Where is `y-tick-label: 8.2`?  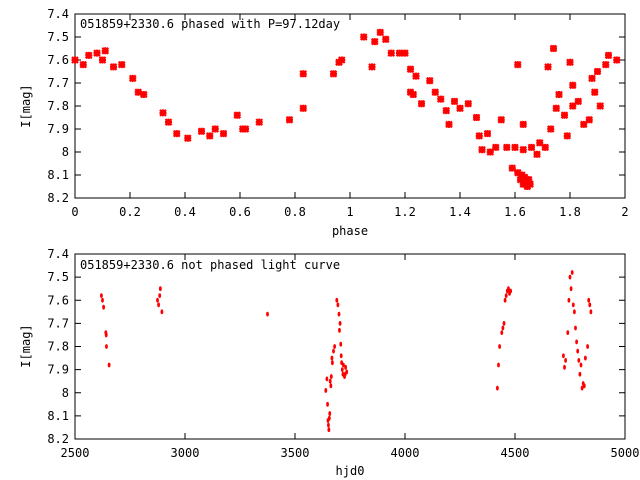 y-tick-label: 8.2 is located at coordinates (58, 198).